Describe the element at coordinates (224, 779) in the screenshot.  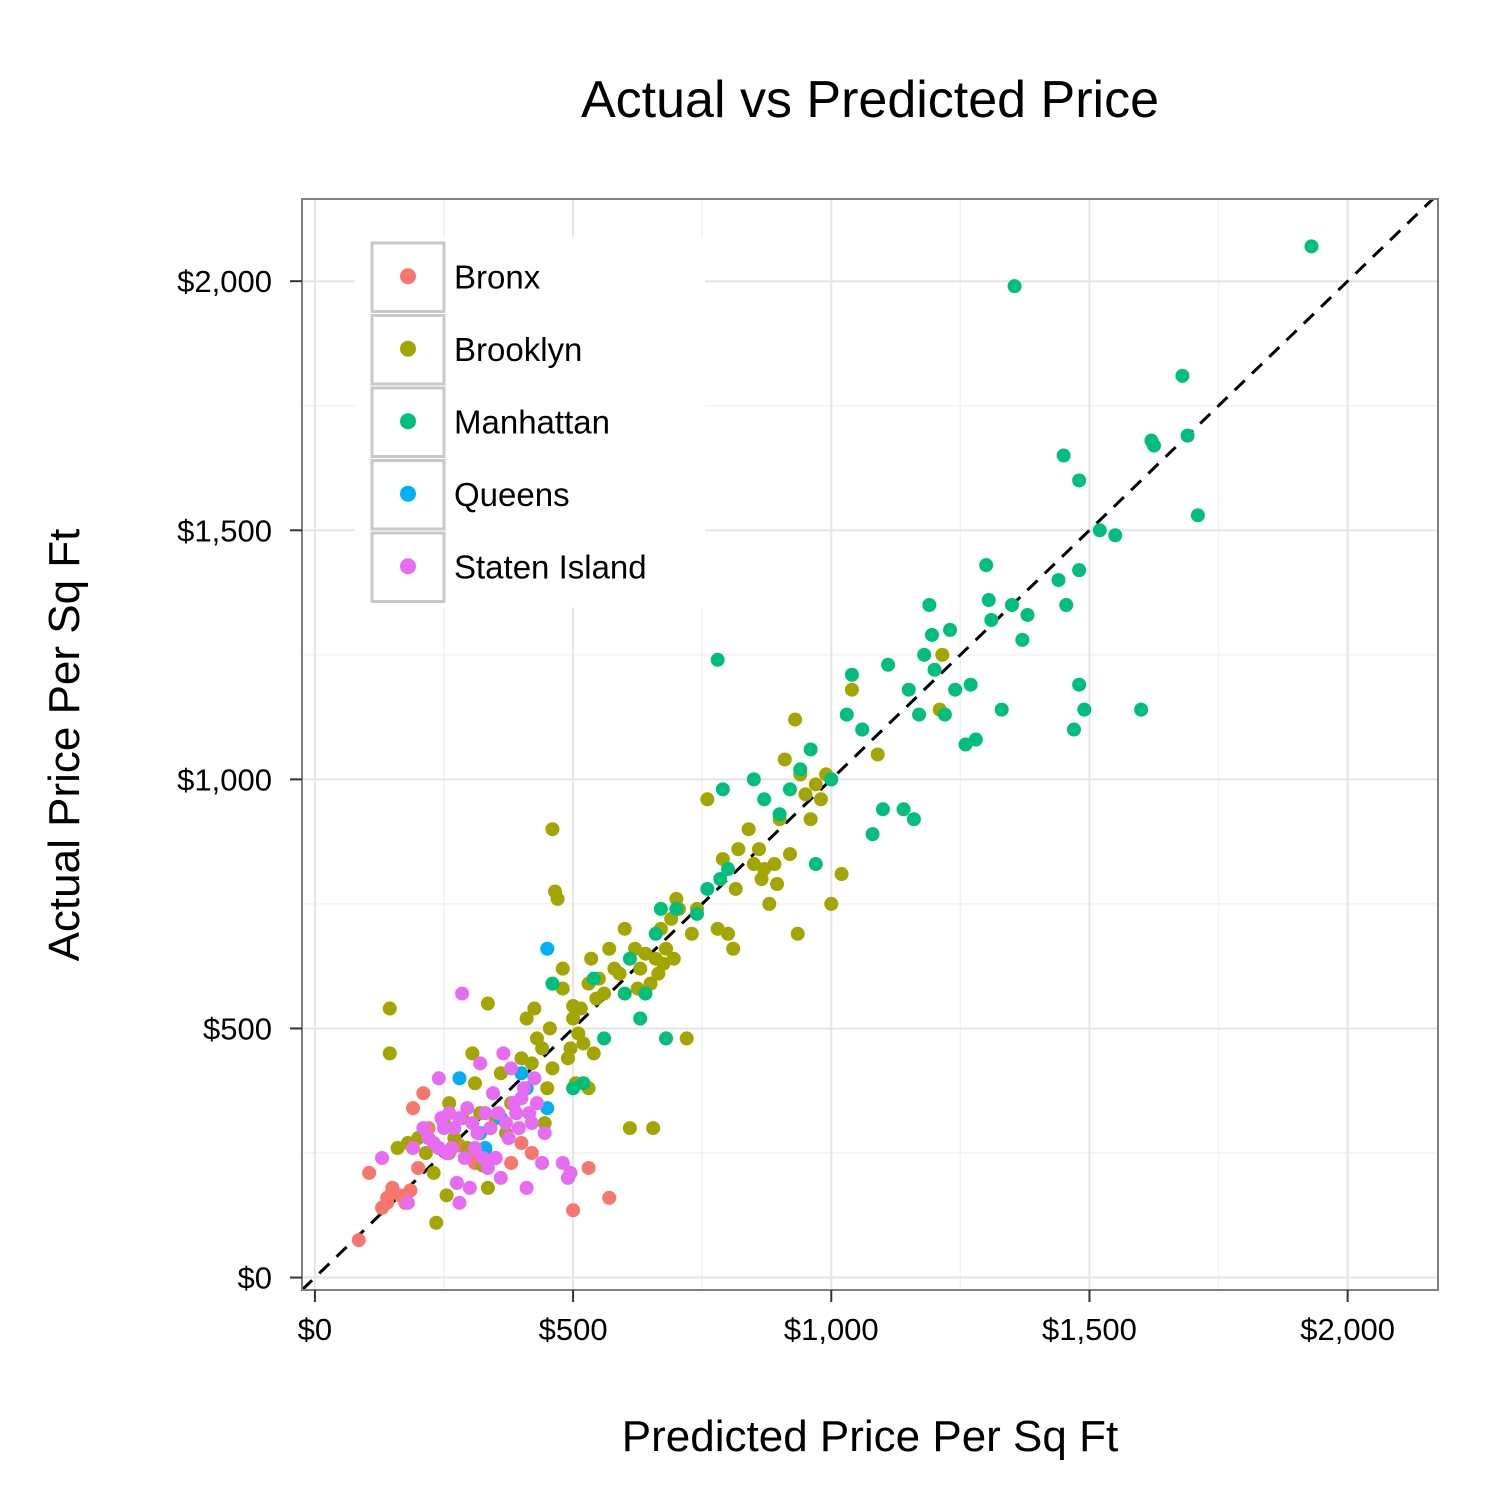
I see `y-tick-label: $1,000` at that location.